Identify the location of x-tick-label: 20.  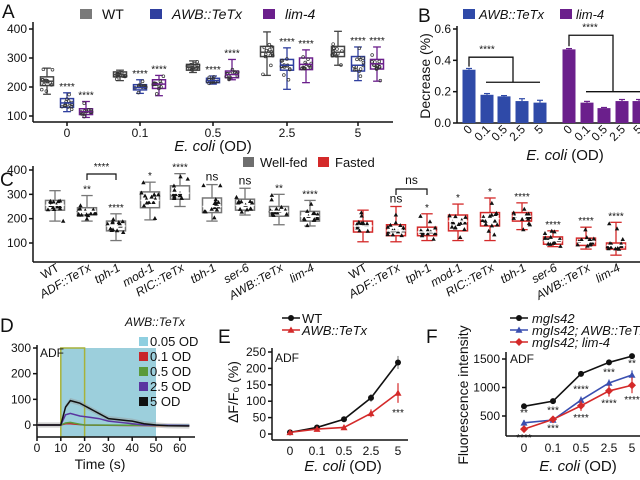
(85, 448).